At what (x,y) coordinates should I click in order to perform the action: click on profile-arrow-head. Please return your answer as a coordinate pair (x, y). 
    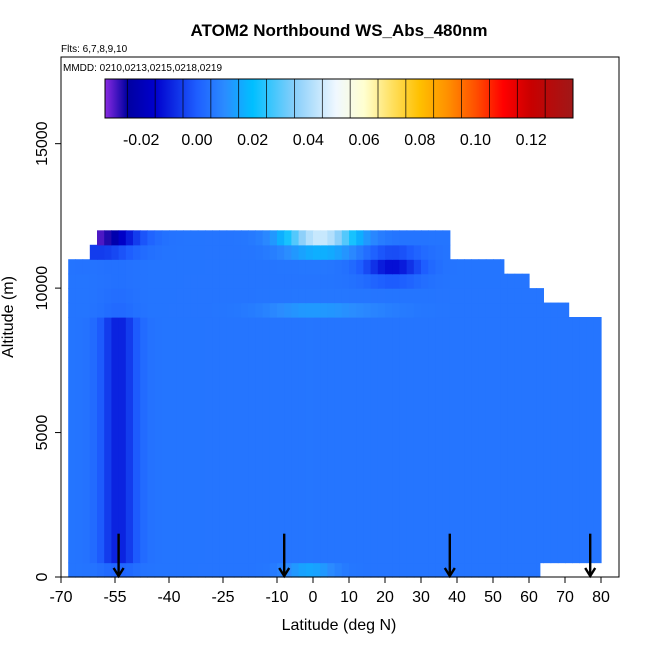
    Looking at the image, I should click on (449, 573).